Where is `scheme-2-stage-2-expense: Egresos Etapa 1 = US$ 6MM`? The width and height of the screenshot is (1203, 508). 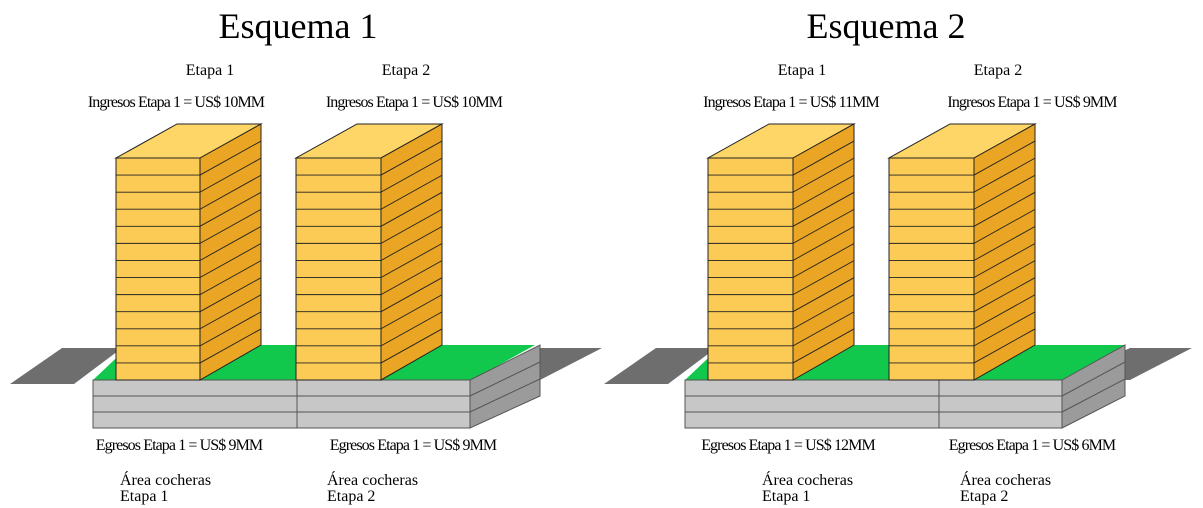
scheme-2-stage-2-expense: Egresos Etapa 1 = US$ 6MM is located at coordinates (1032, 445).